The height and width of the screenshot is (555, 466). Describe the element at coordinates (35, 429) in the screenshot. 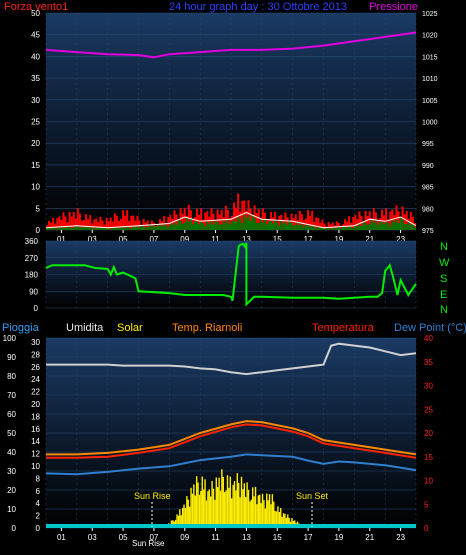

I see `y-tick-label-mid: 16` at that location.